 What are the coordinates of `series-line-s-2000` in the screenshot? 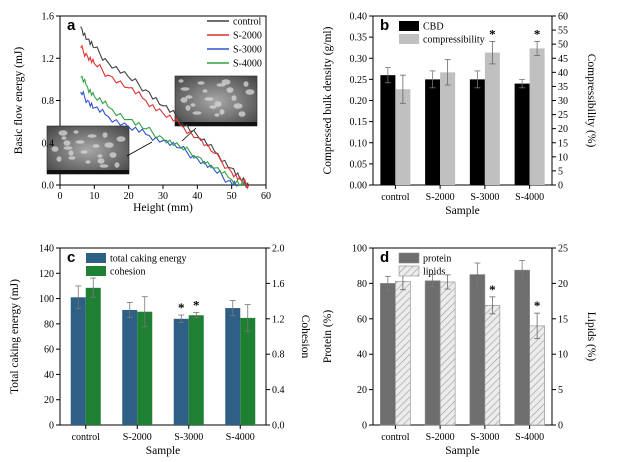 It's located at (165, 117).